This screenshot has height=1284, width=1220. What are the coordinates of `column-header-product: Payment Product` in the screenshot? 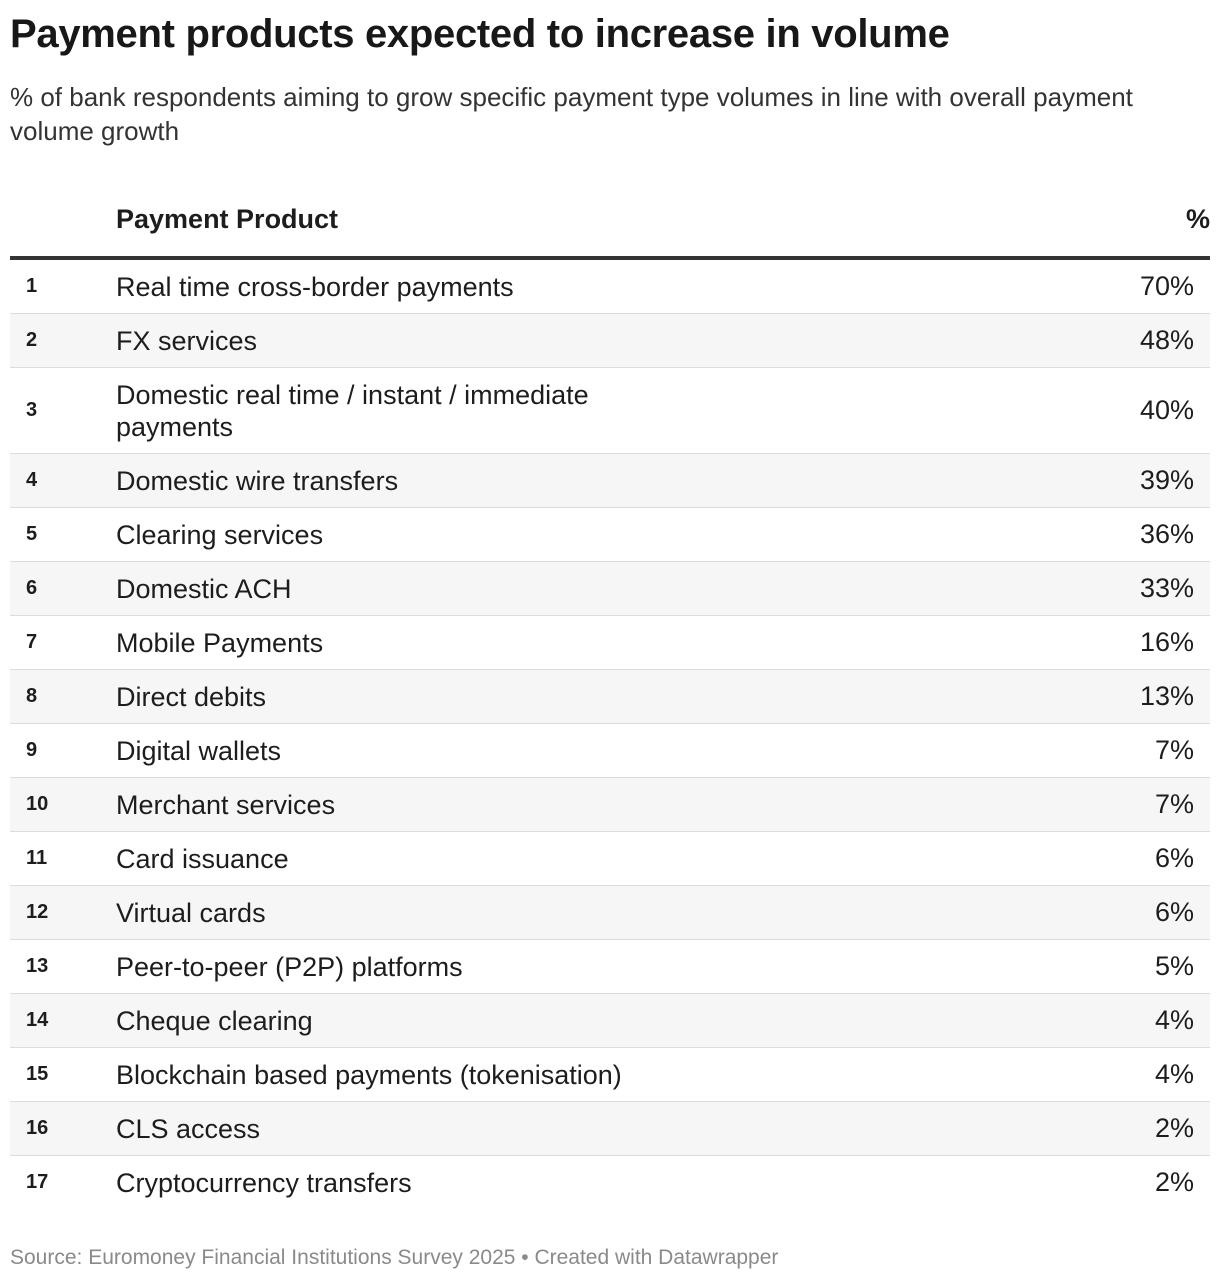 It's located at (227, 219).